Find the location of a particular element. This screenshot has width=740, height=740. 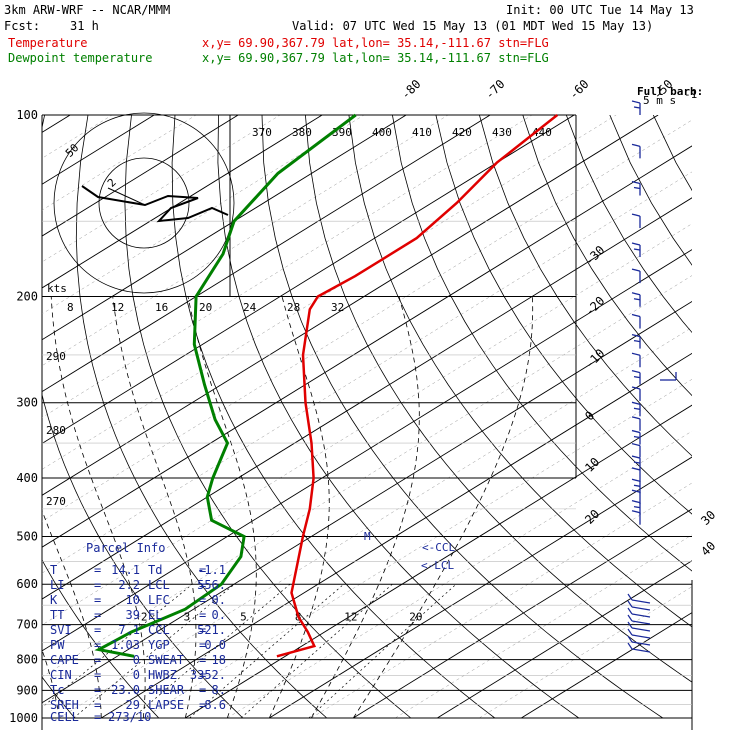

dewpoint-legend-label: Dewpoint temperature is located at coordinates (80, 58).